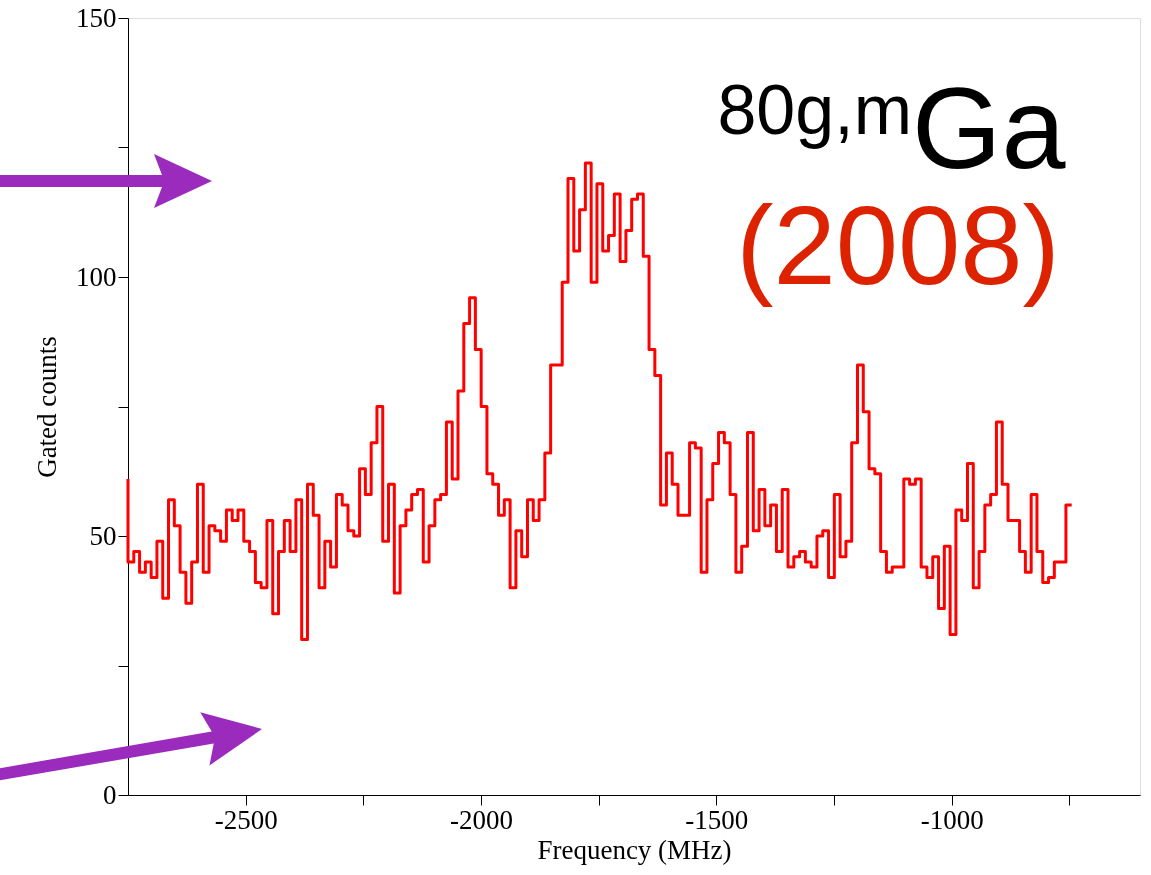 The image size is (1151, 875). Describe the element at coordinates (110, 794) in the screenshot. I see `y-tick-label: 0` at that location.